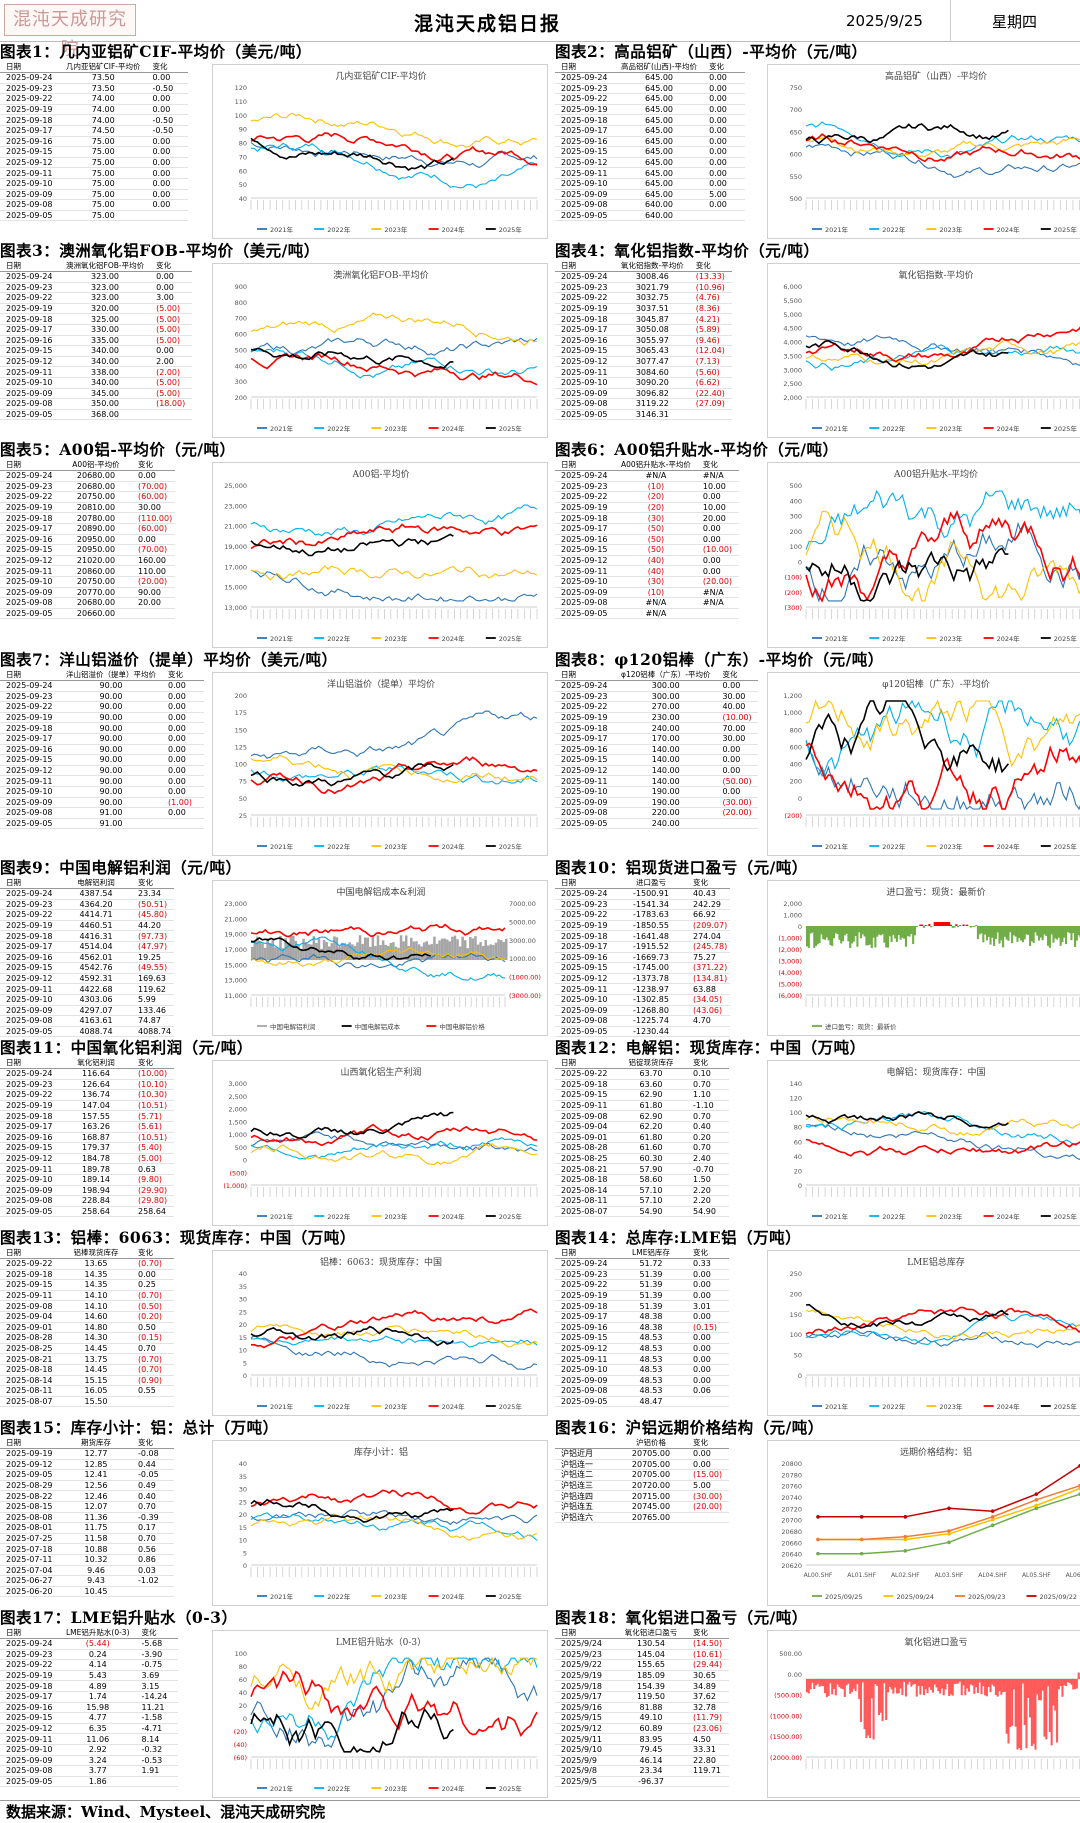  Describe the element at coordinates (245, 1566) in the screenshot. I see `y-tick-label: 0` at that location.